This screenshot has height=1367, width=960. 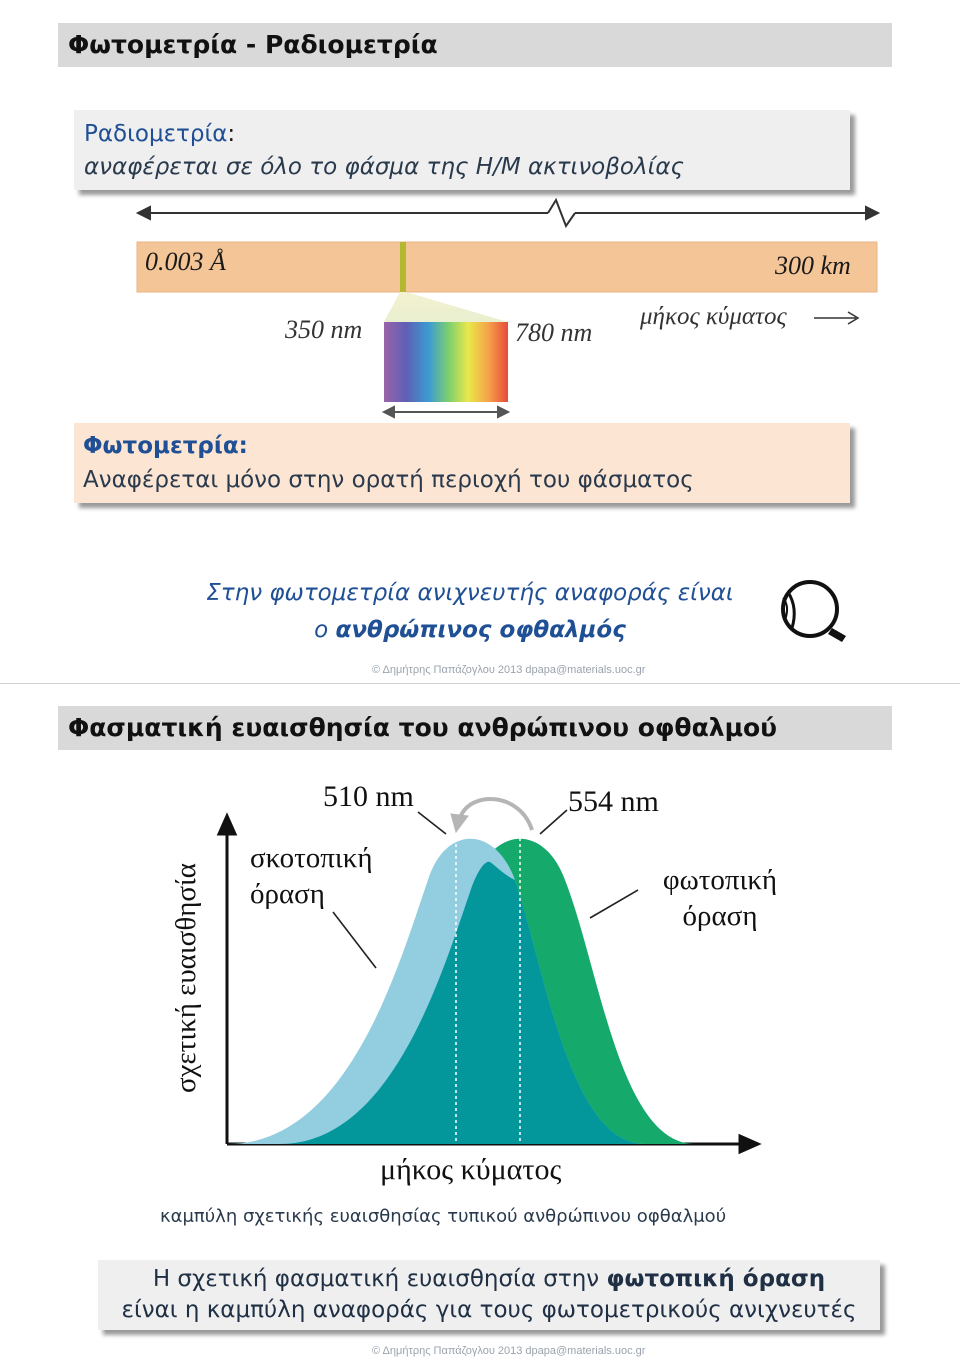 What do you see at coordinates (446, 362) in the screenshot?
I see `visible-spectrum` at bounding box center [446, 362].